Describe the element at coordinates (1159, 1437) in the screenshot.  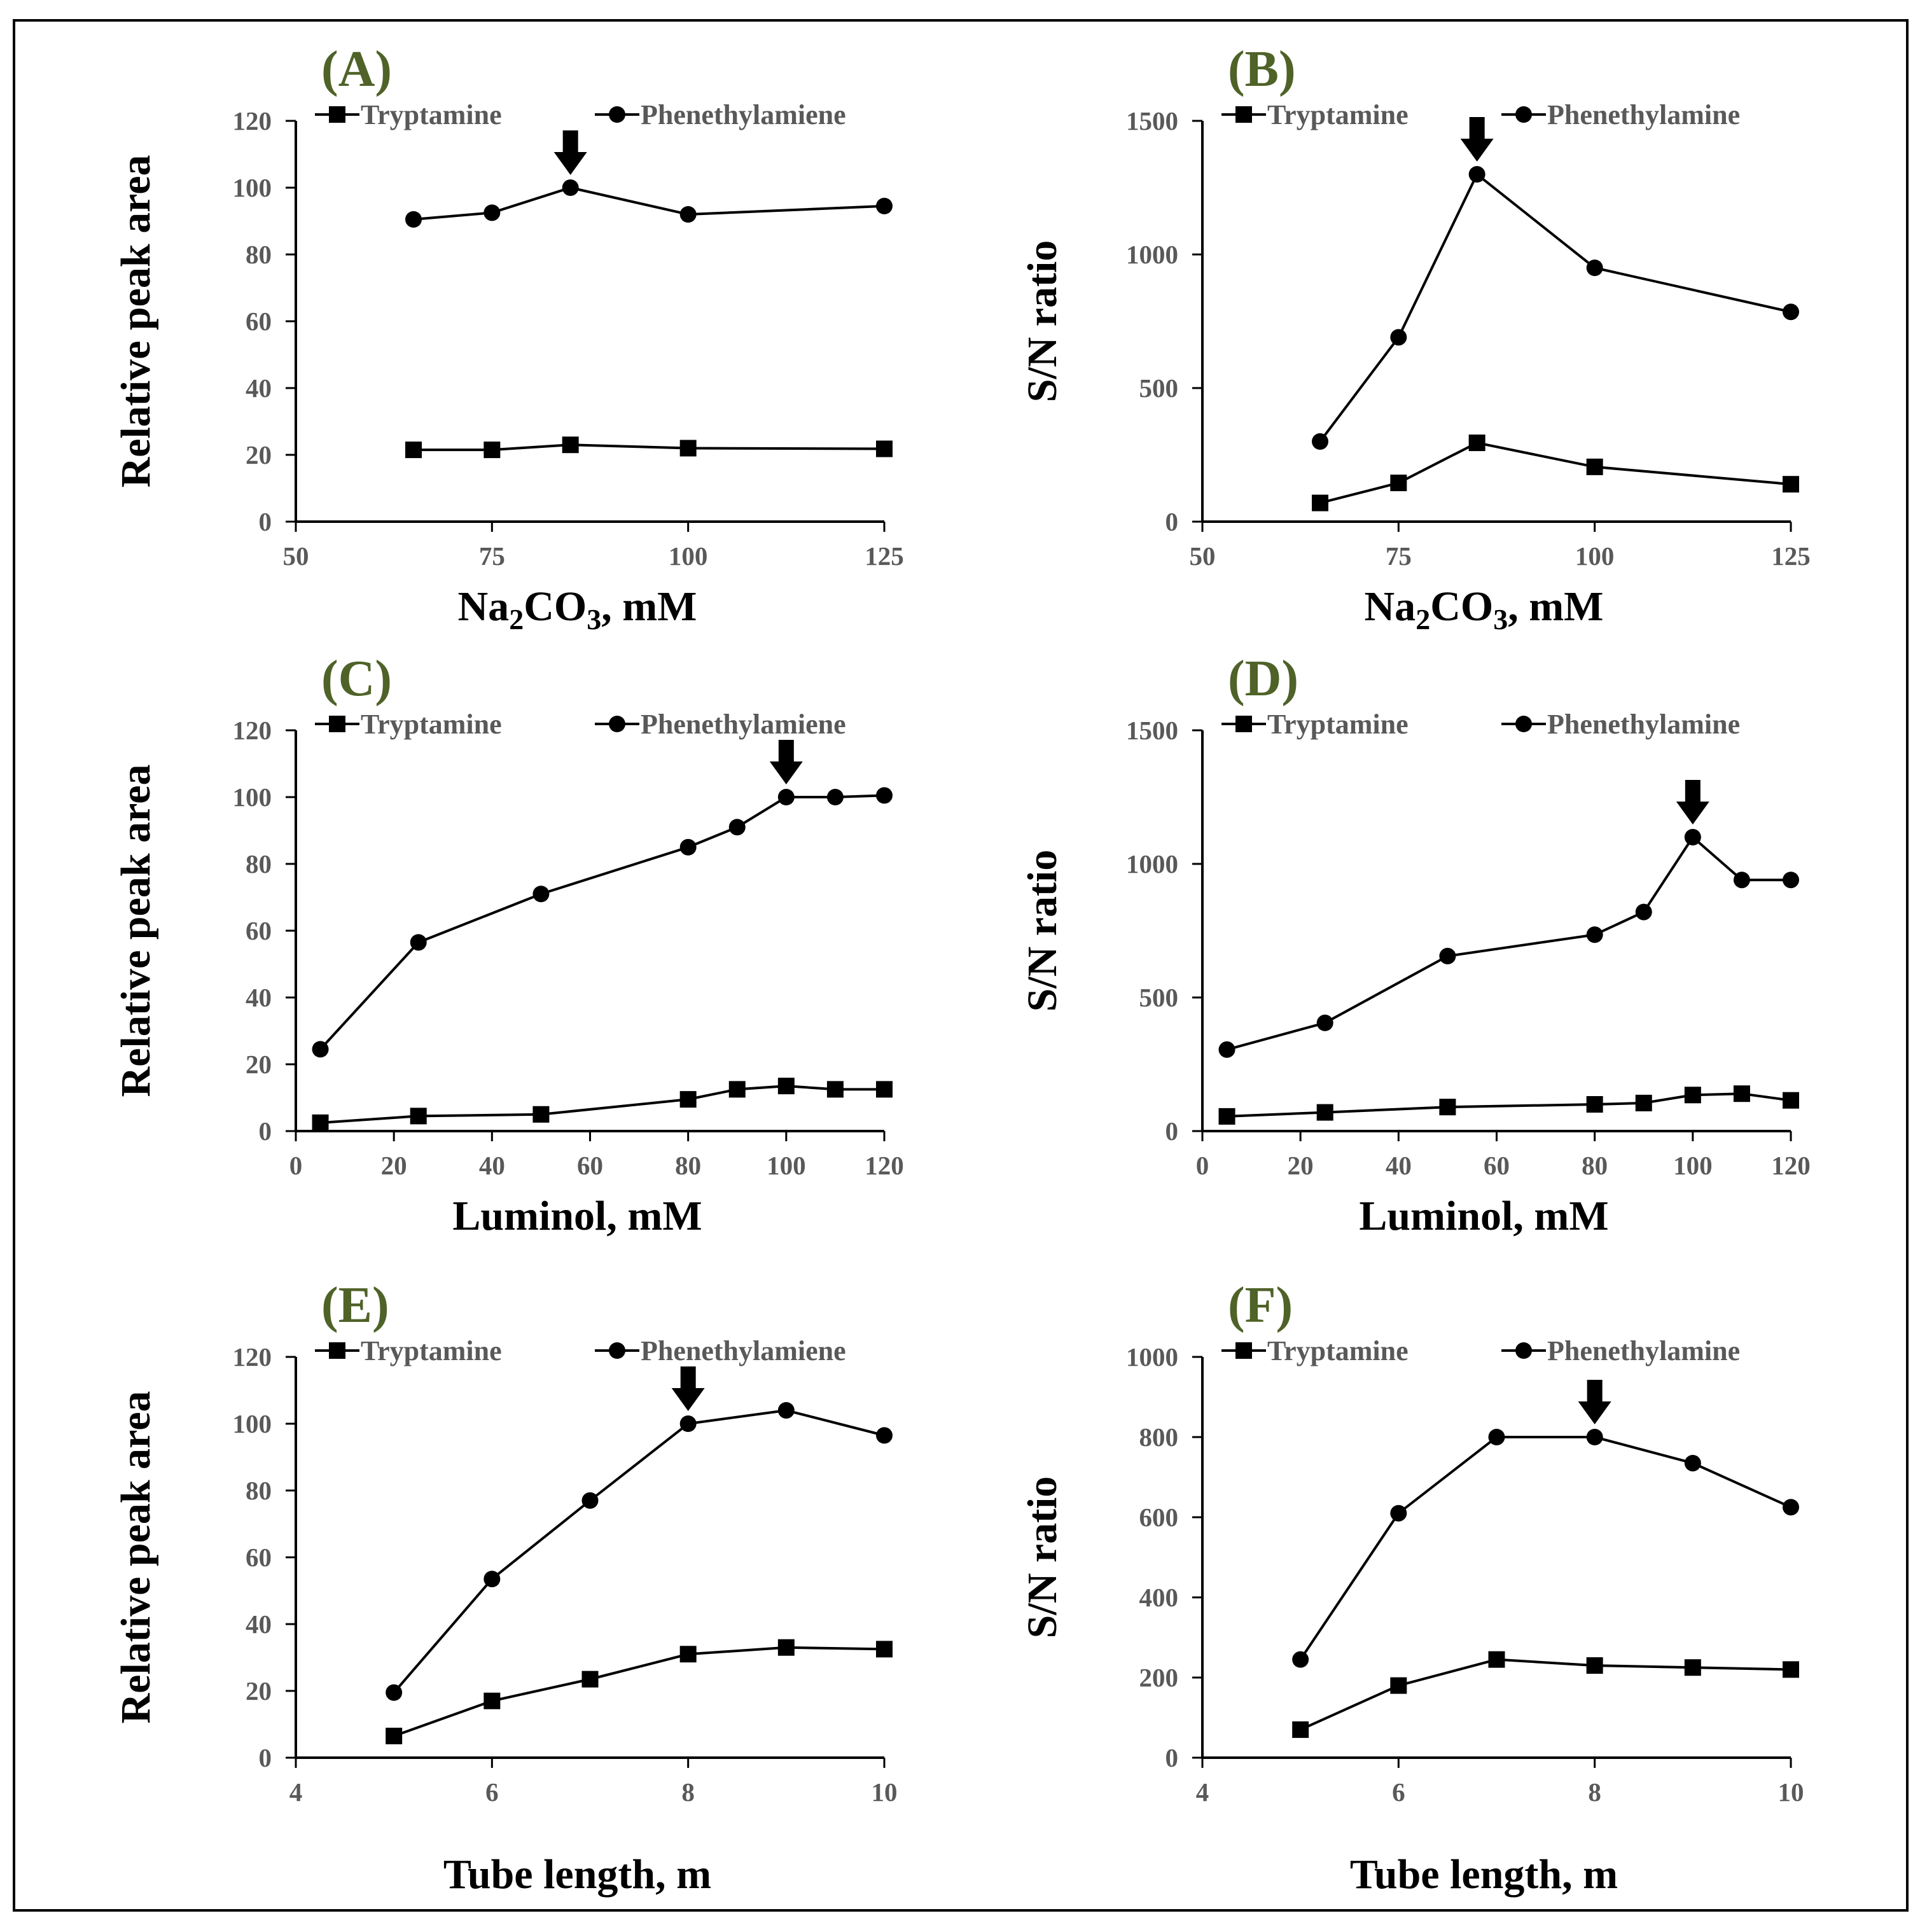
I see `y-tick-label: 800` at that location.